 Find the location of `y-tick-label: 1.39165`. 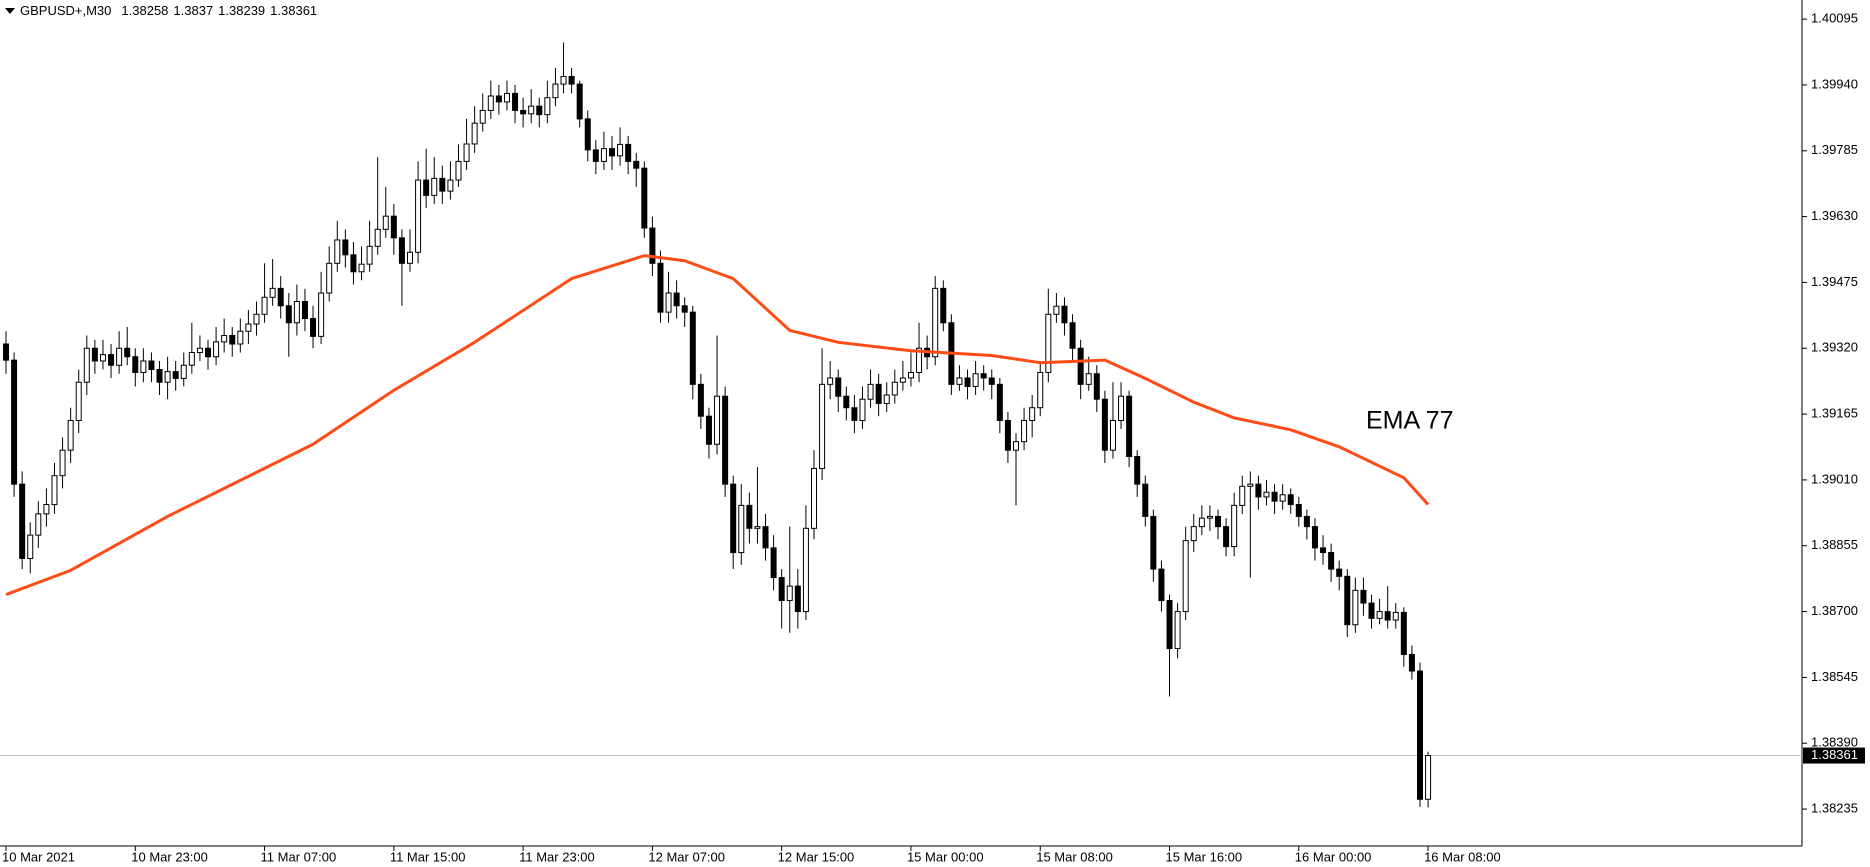

y-tick-label: 1.39165 is located at coordinates (1834, 413).